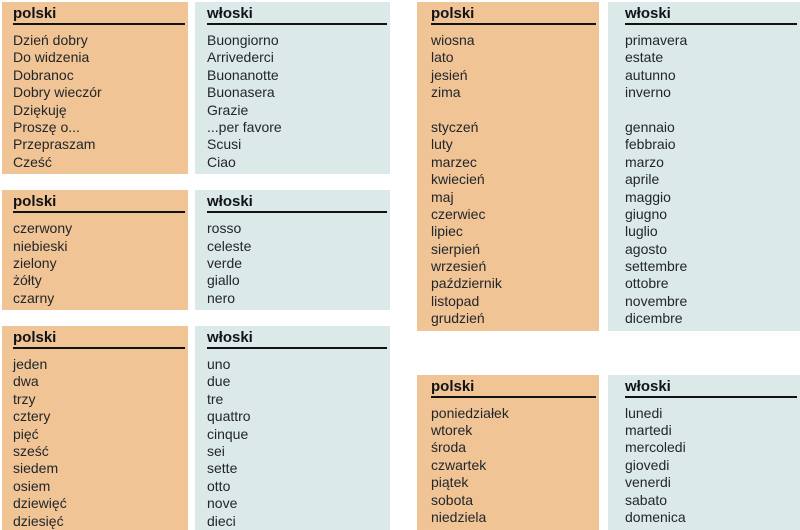 Image resolution: width=800 pixels, height=530 pixels. What do you see at coordinates (100, 260) in the screenshot?
I see `polish-words-list: czerwony niebieski zielony żółty czarny` at bounding box center [100, 260].